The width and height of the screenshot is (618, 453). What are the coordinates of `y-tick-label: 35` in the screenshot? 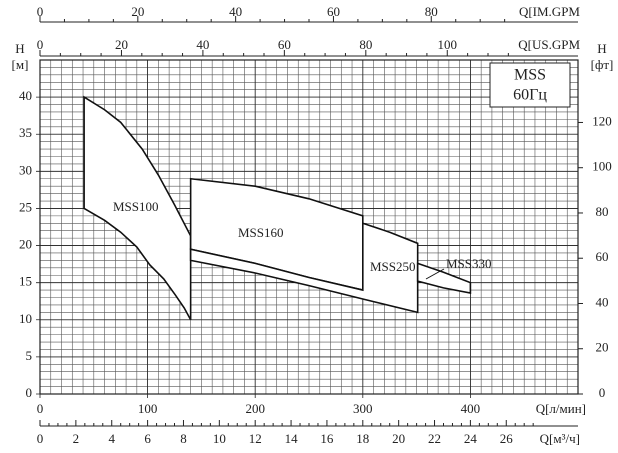 It's located at (25, 132).